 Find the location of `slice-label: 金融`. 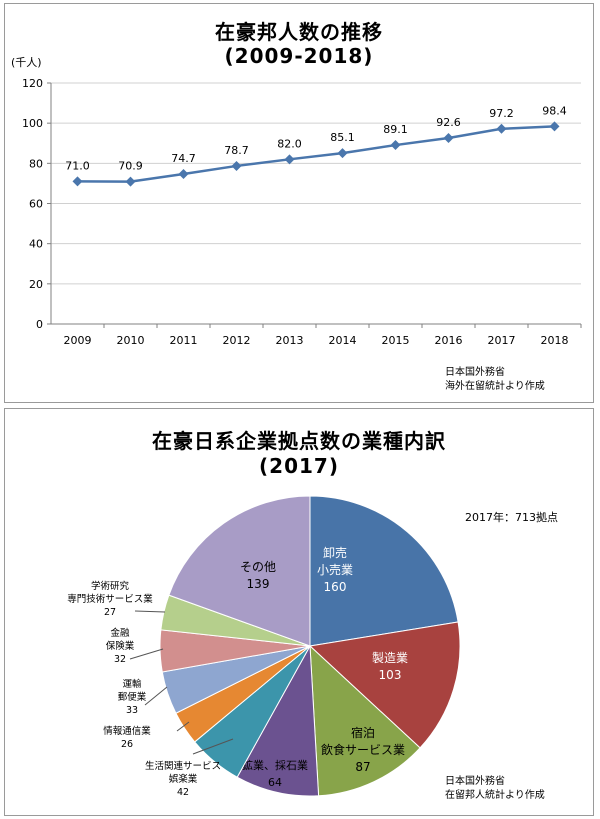

slice-label: 金融 is located at coordinates (120, 633).